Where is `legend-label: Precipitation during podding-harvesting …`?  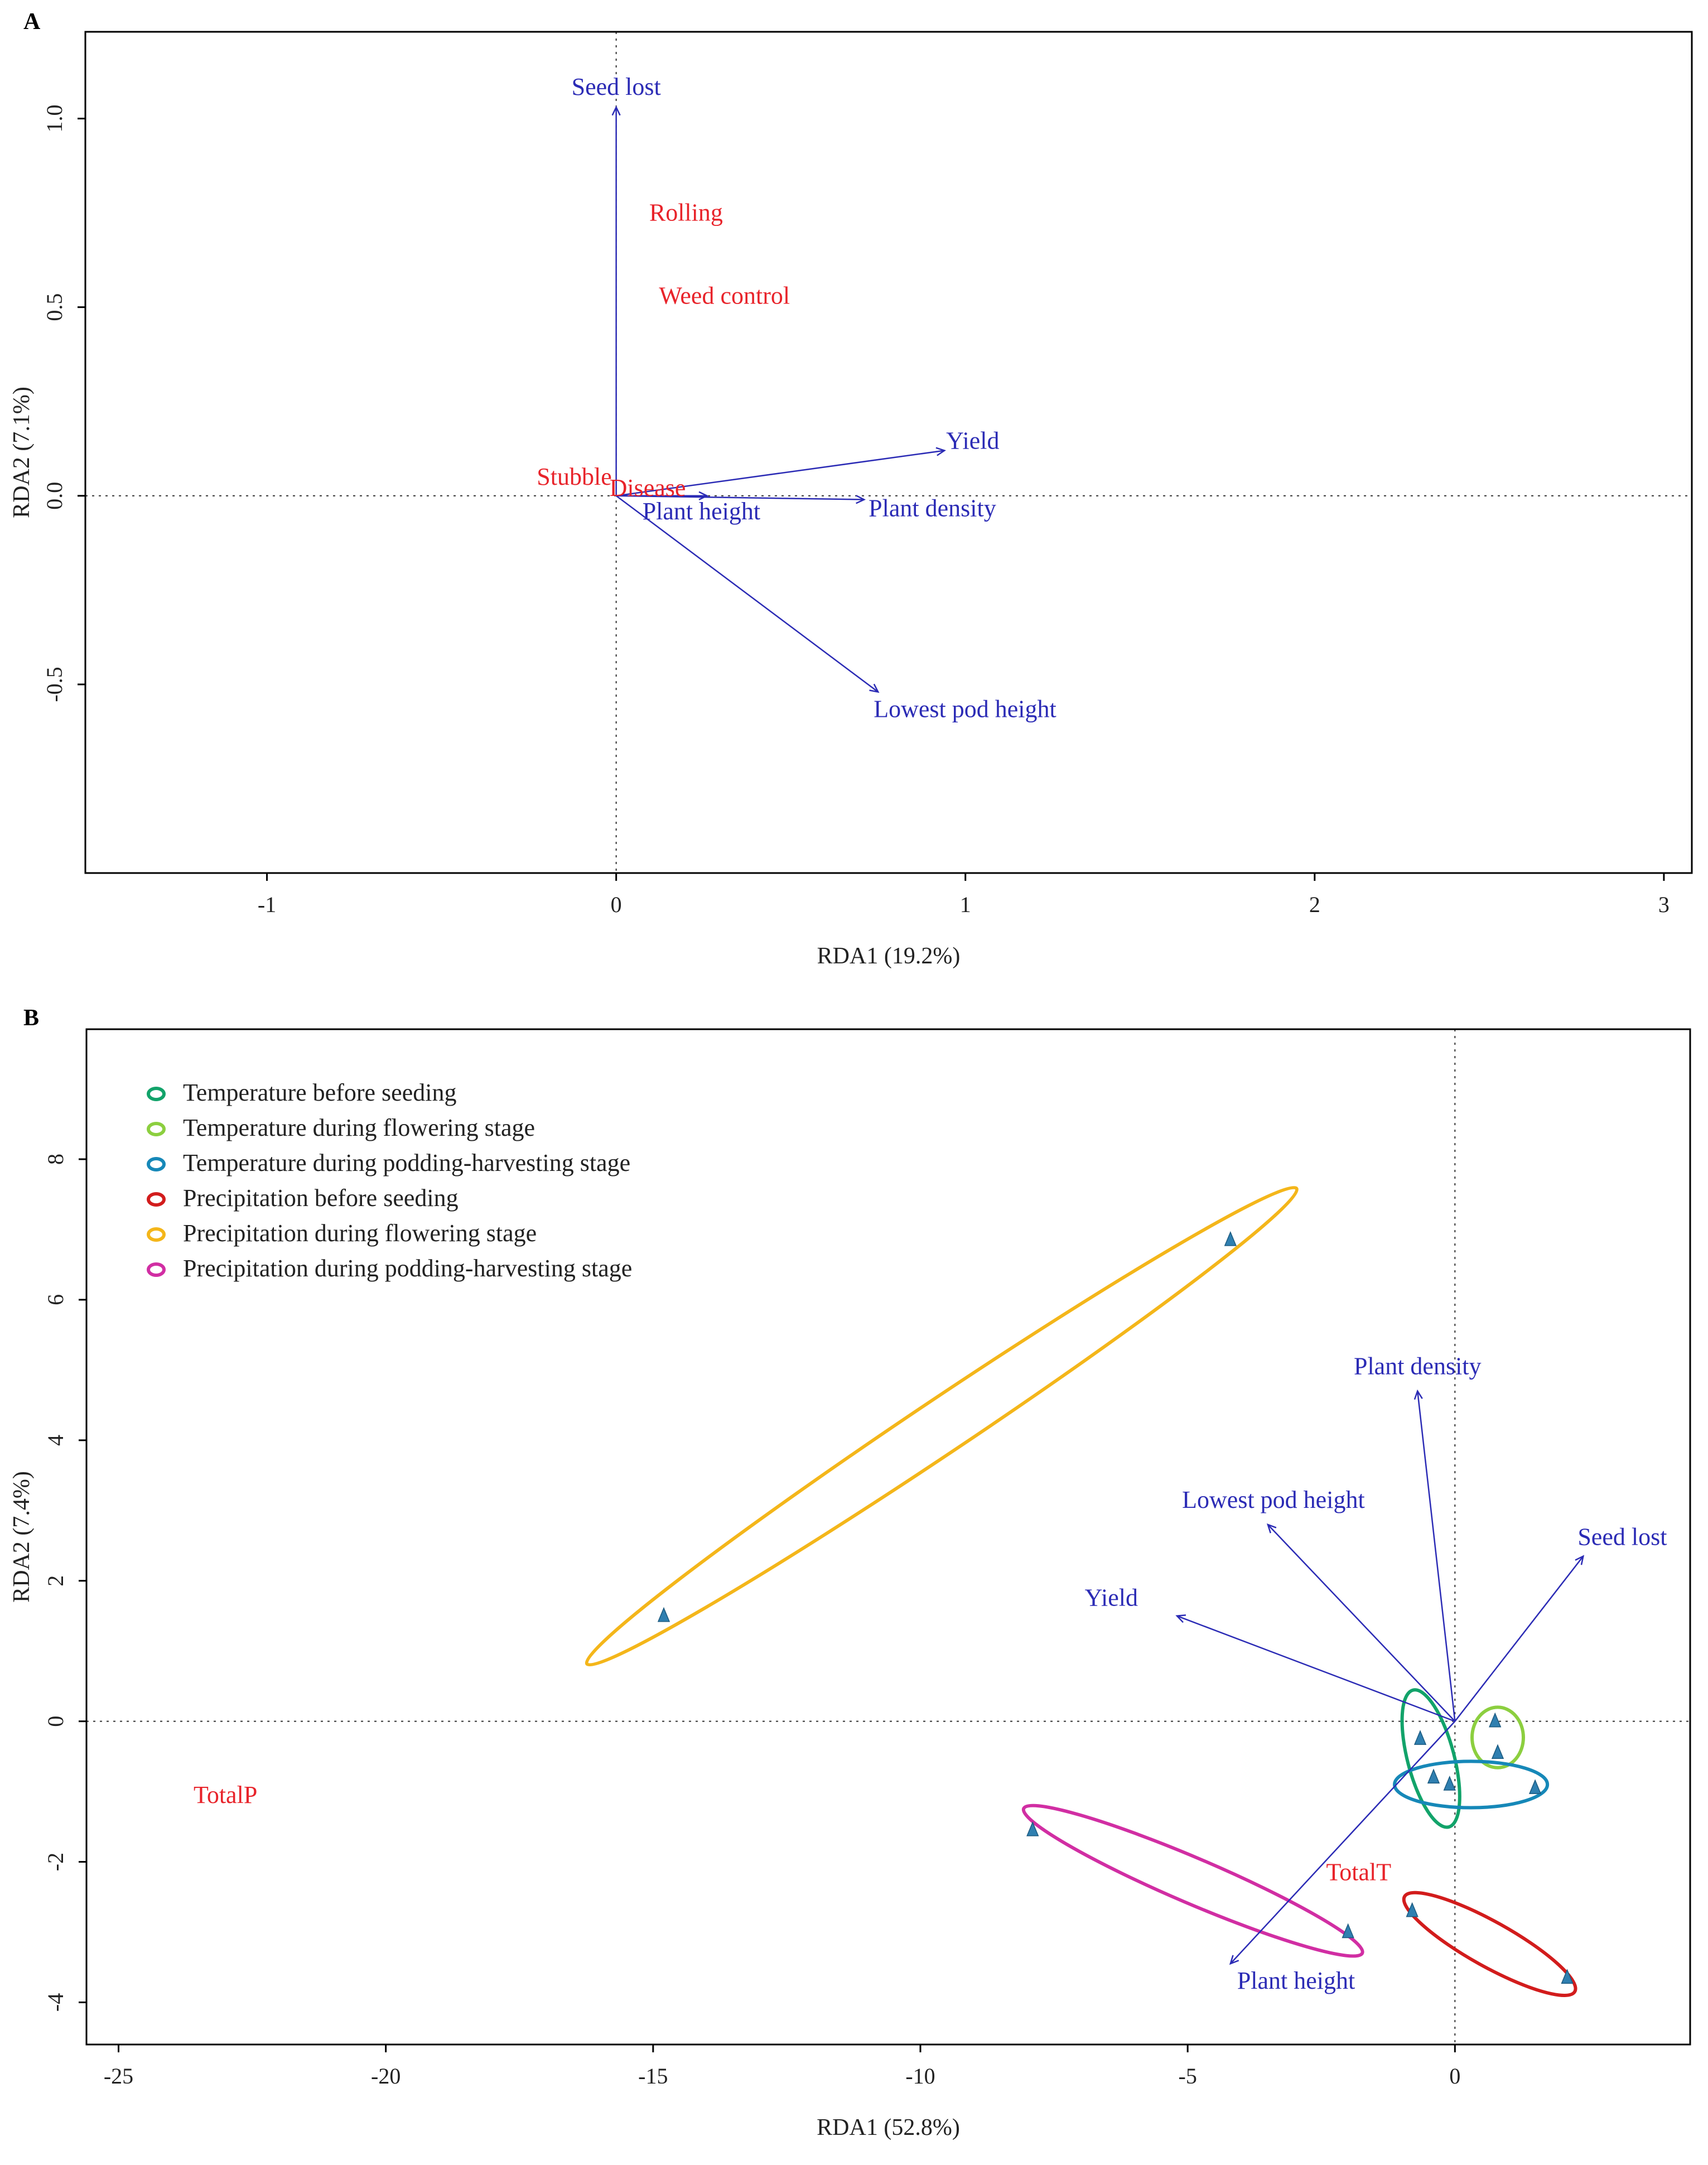 legend-label: Precipitation during podding-harvesting … is located at coordinates (407, 1268).